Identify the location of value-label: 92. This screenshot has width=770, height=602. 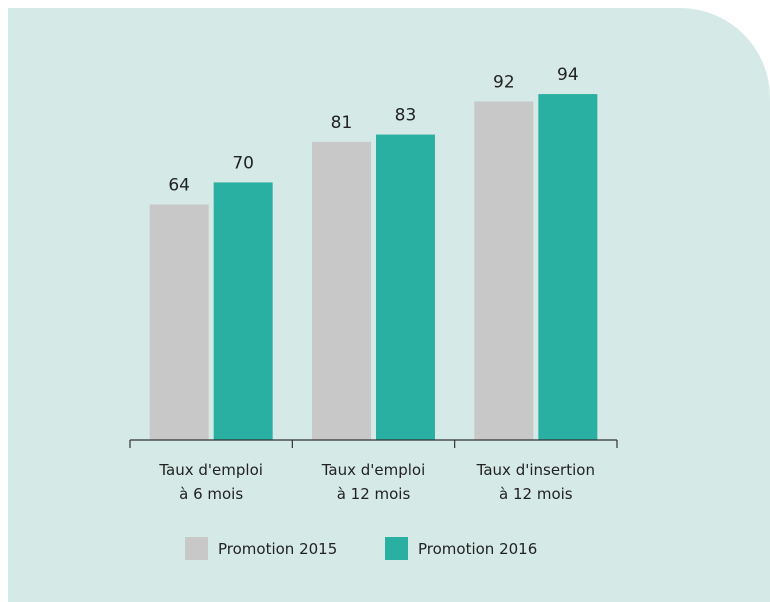
(504, 82).